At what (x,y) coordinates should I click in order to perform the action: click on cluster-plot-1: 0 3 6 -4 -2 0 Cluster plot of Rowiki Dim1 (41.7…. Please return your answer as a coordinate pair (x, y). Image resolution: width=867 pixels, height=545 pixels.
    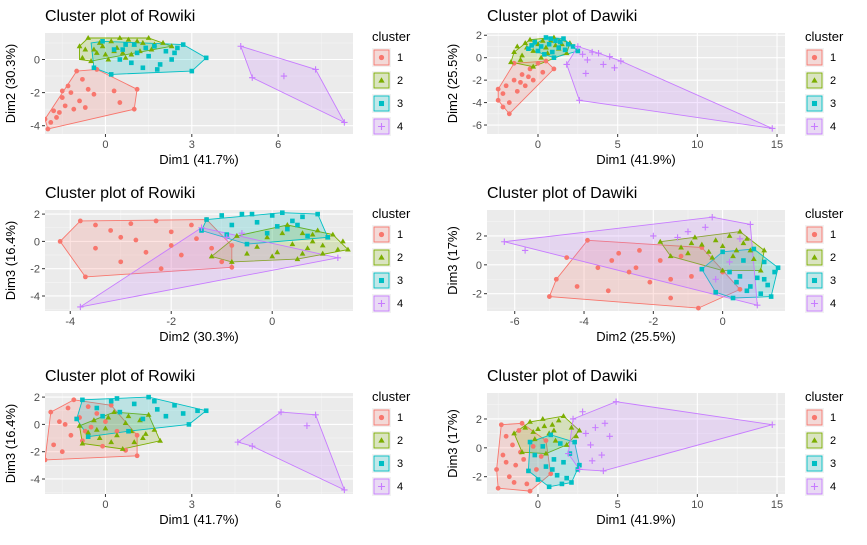
    Looking at the image, I should click on (207, 87).